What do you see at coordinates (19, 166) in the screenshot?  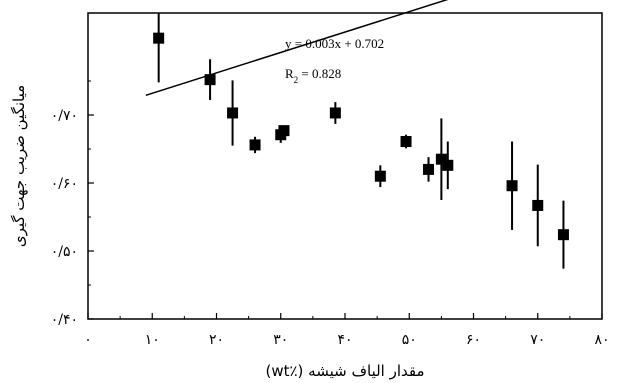 I see `y-axis-title: میانگین ضریب جهت گیری` at bounding box center [19, 166].